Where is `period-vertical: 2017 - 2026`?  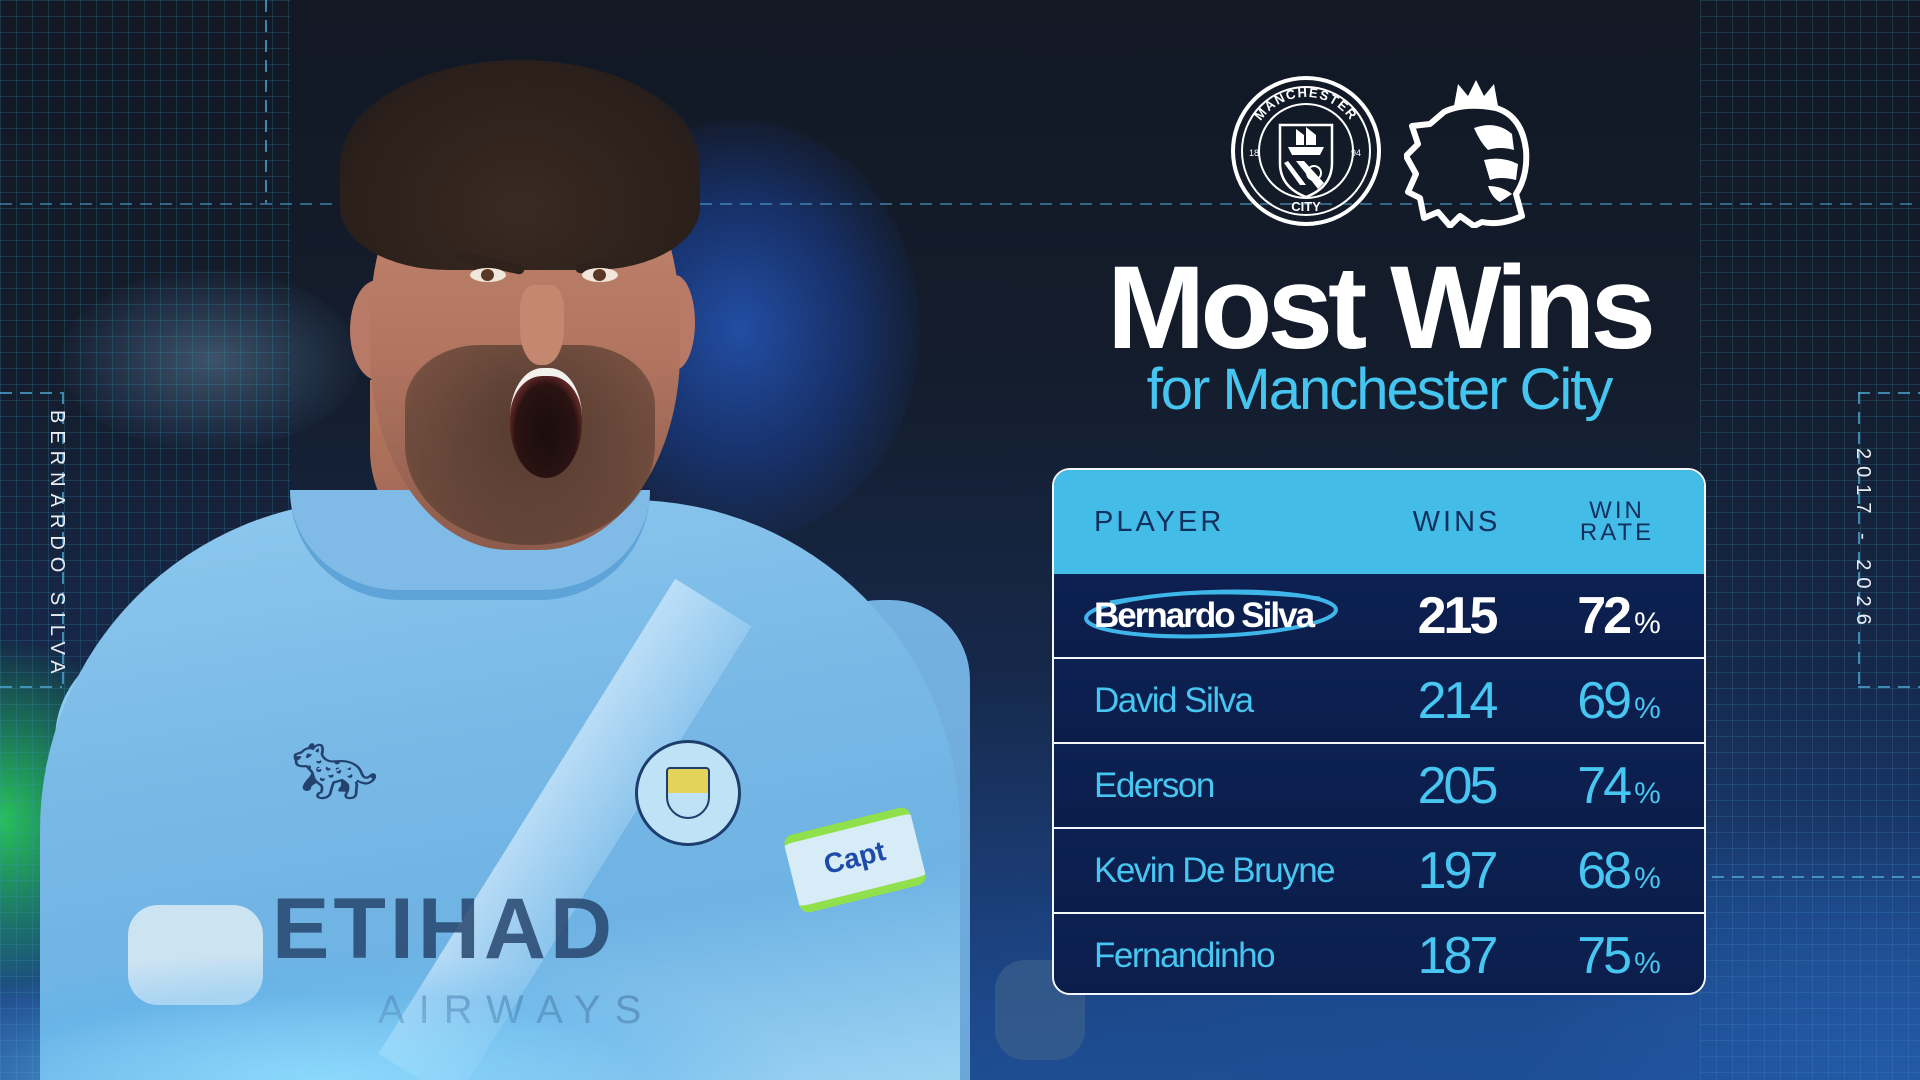 period-vertical: 2017 - 2026 is located at coordinates (1863, 540).